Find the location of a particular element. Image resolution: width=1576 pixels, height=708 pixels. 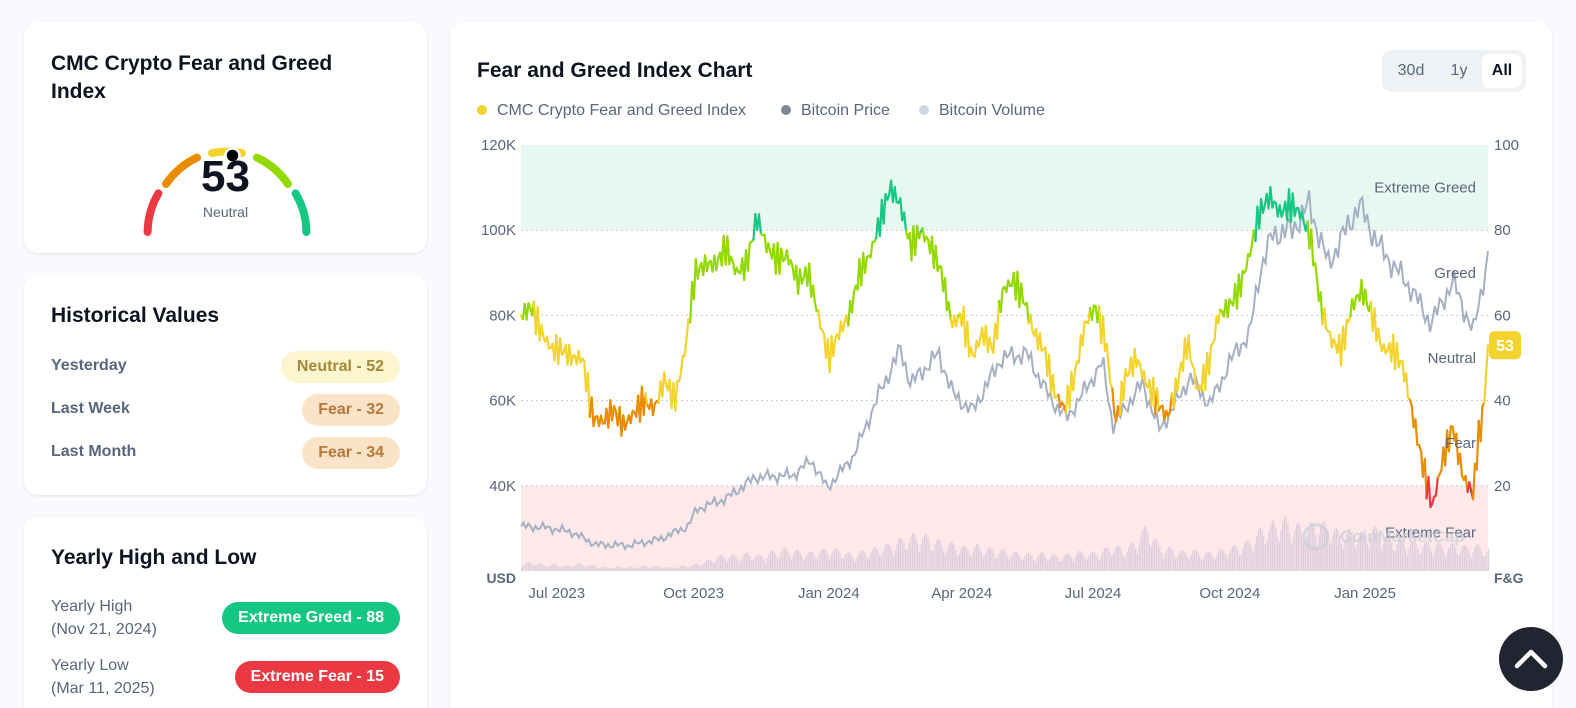

gauge-graphic is located at coordinates (227, 191).